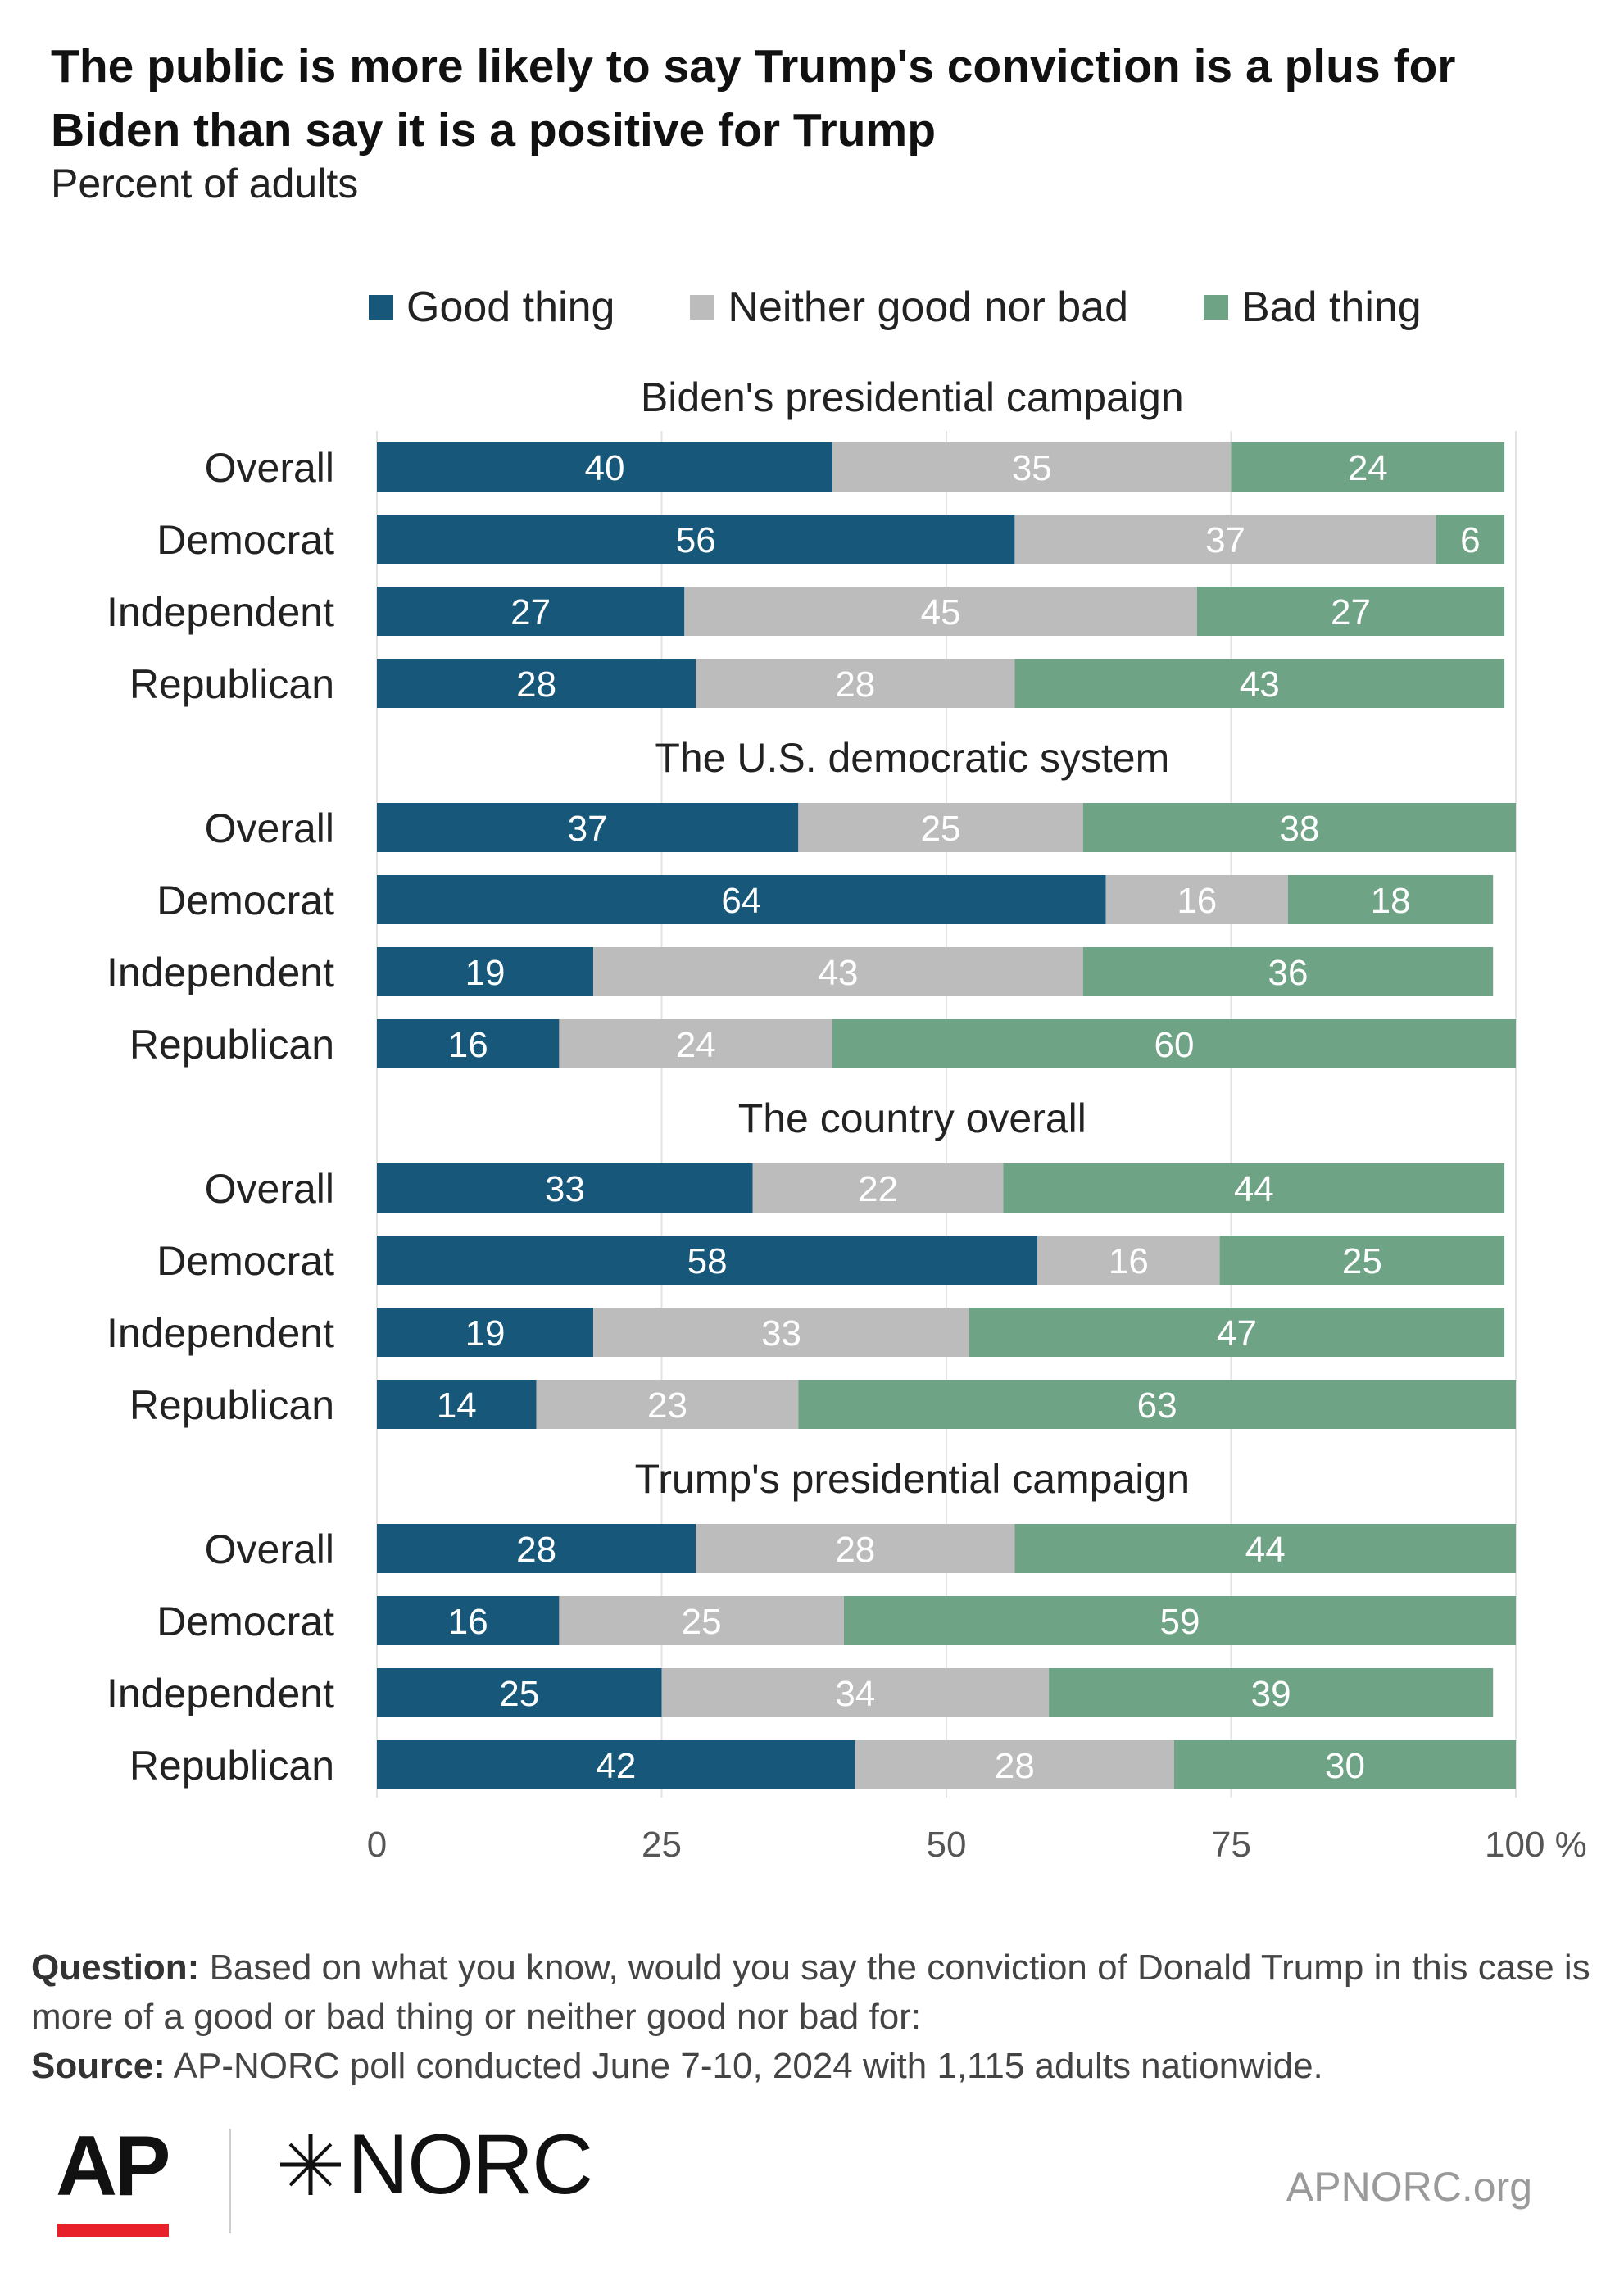 This screenshot has width=1624, height=2272. I want to click on norc-logo: NORC, so click(436, 2164).